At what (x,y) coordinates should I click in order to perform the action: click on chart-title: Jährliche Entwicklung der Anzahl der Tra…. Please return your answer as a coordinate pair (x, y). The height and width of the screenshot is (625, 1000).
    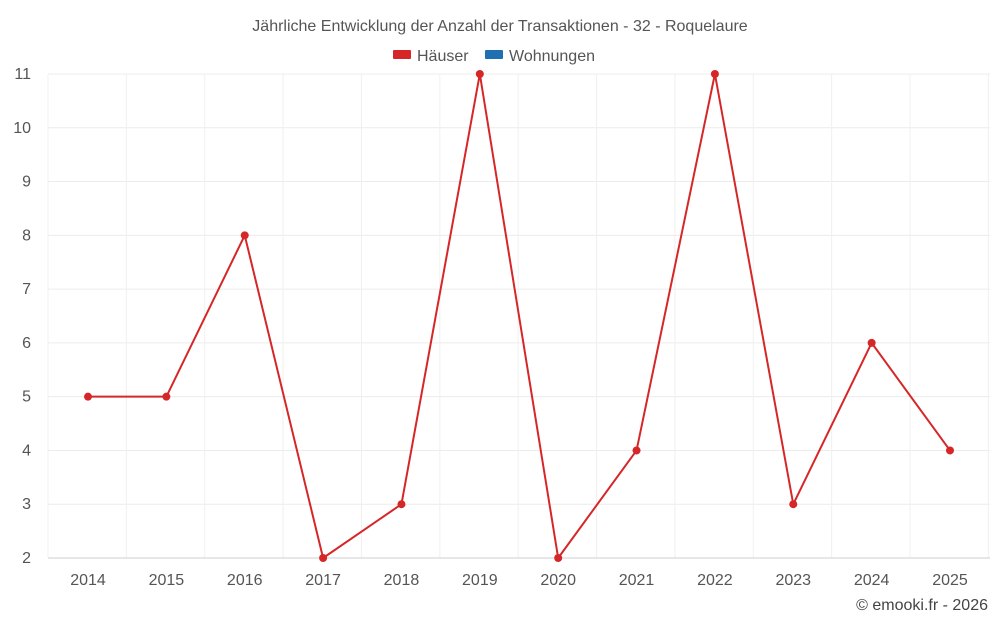
    Looking at the image, I should click on (499, 26).